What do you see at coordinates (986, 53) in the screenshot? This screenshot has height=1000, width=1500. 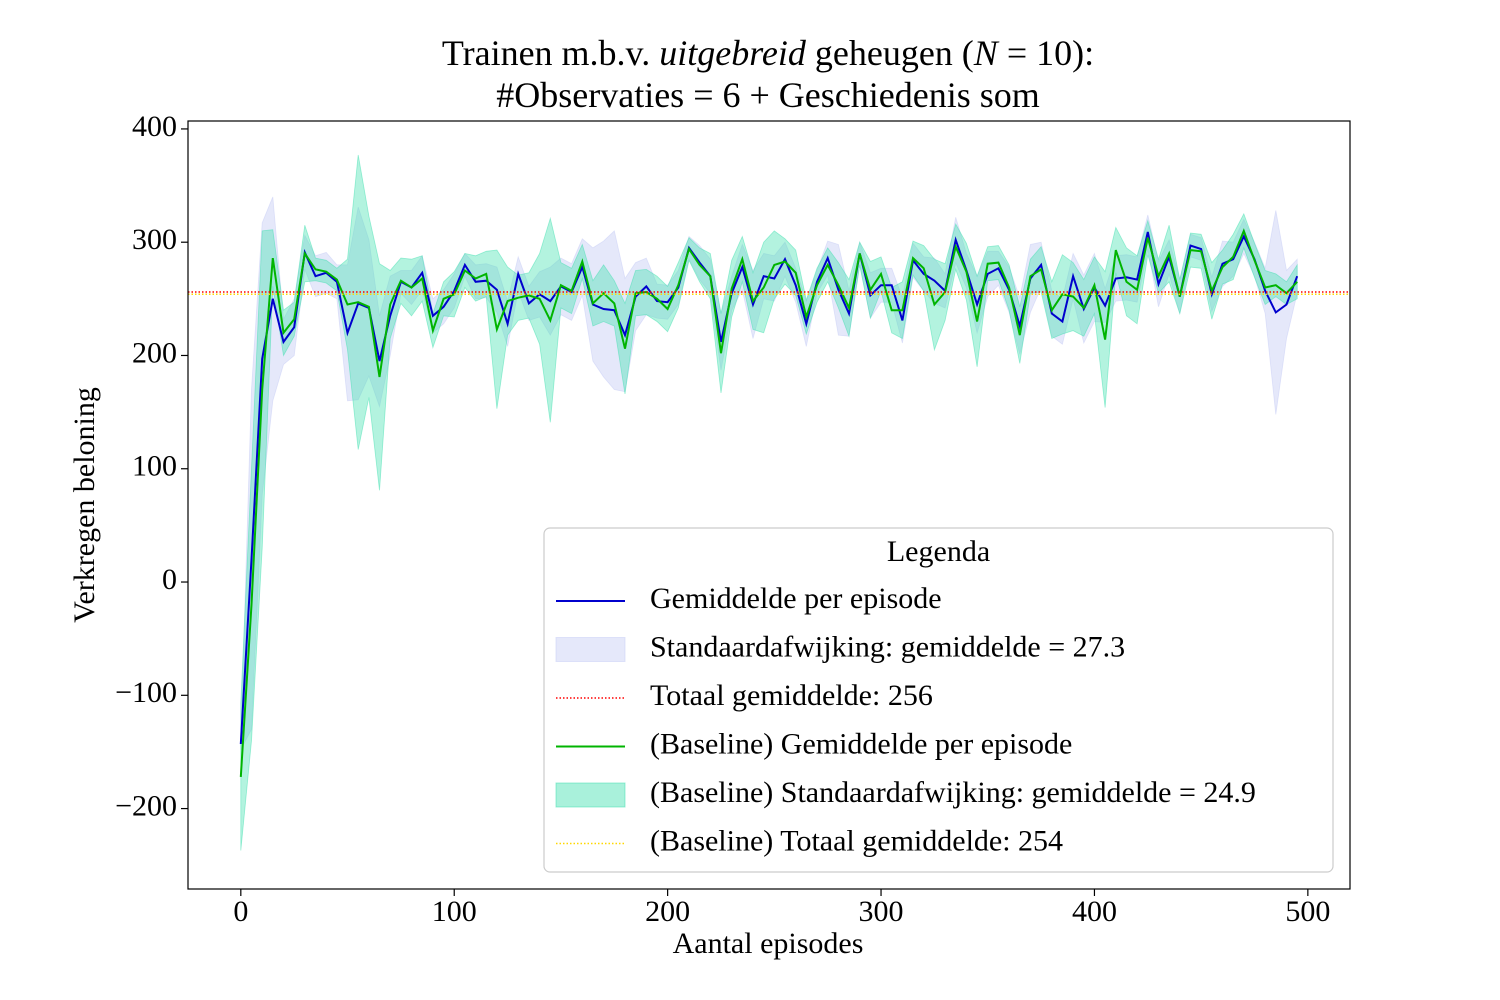 I see `title-segment: N` at bounding box center [986, 53].